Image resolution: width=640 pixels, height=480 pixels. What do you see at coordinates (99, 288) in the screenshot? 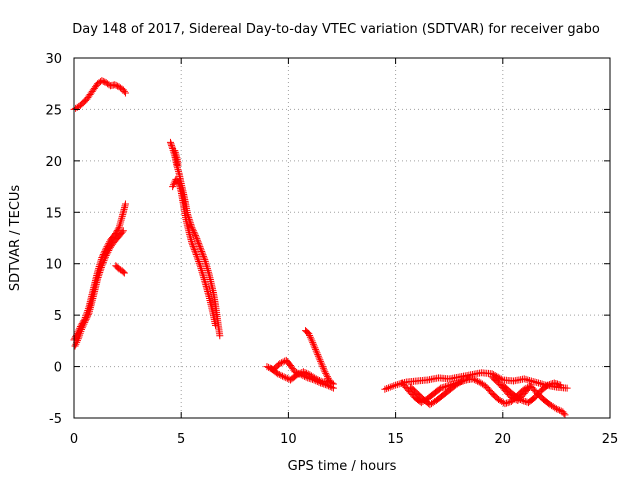
I see `series-arc-2b` at bounding box center [99, 288].